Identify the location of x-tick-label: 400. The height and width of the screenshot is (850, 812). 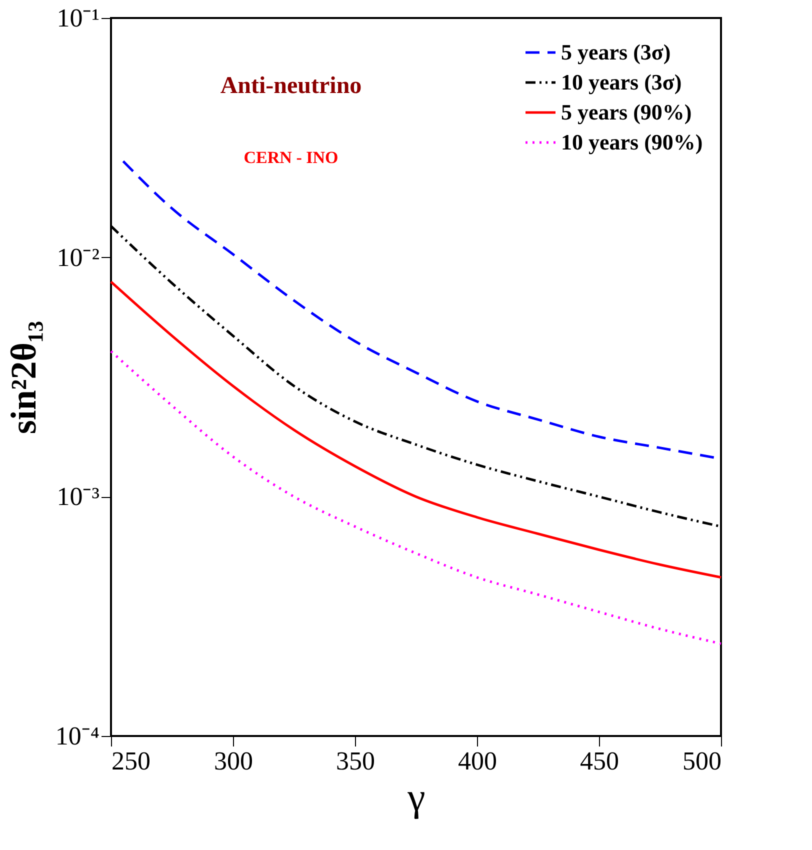
(477, 761).